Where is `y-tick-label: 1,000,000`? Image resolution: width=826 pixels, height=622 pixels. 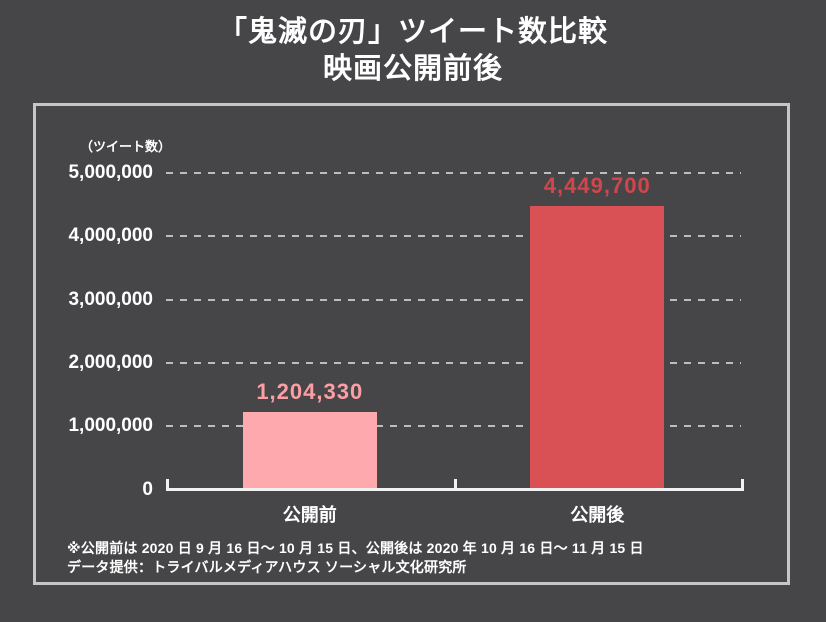
y-tick-label: 1,000,000 is located at coordinates (110, 426).